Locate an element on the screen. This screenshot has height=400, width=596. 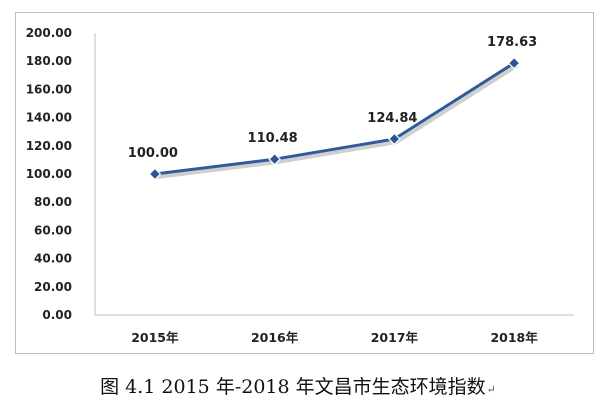
y-tick-label: 100.00 is located at coordinates (49, 174).